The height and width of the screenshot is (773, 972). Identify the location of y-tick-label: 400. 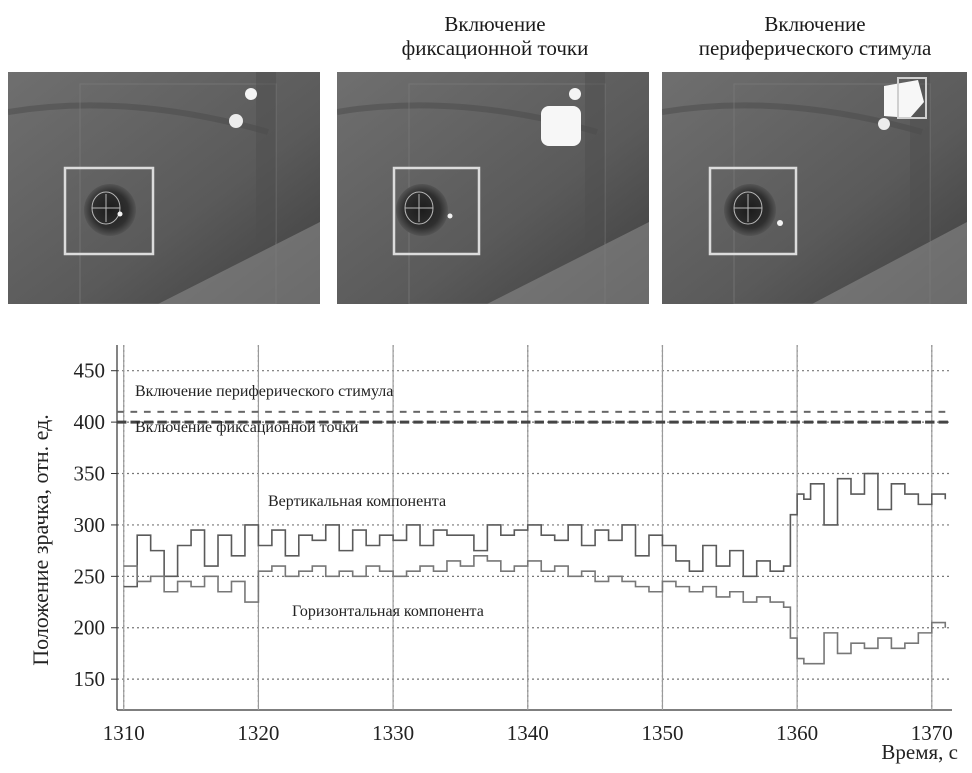
(90, 422).